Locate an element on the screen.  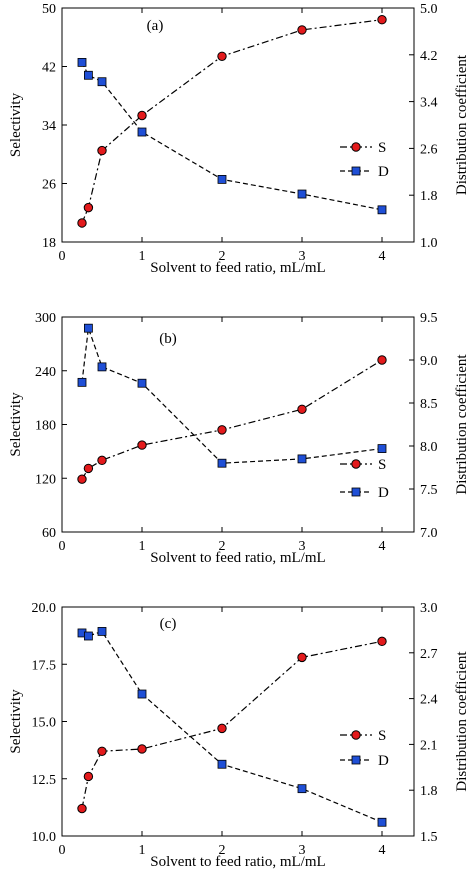
y-tick-label: 300 is located at coordinates (45, 318).